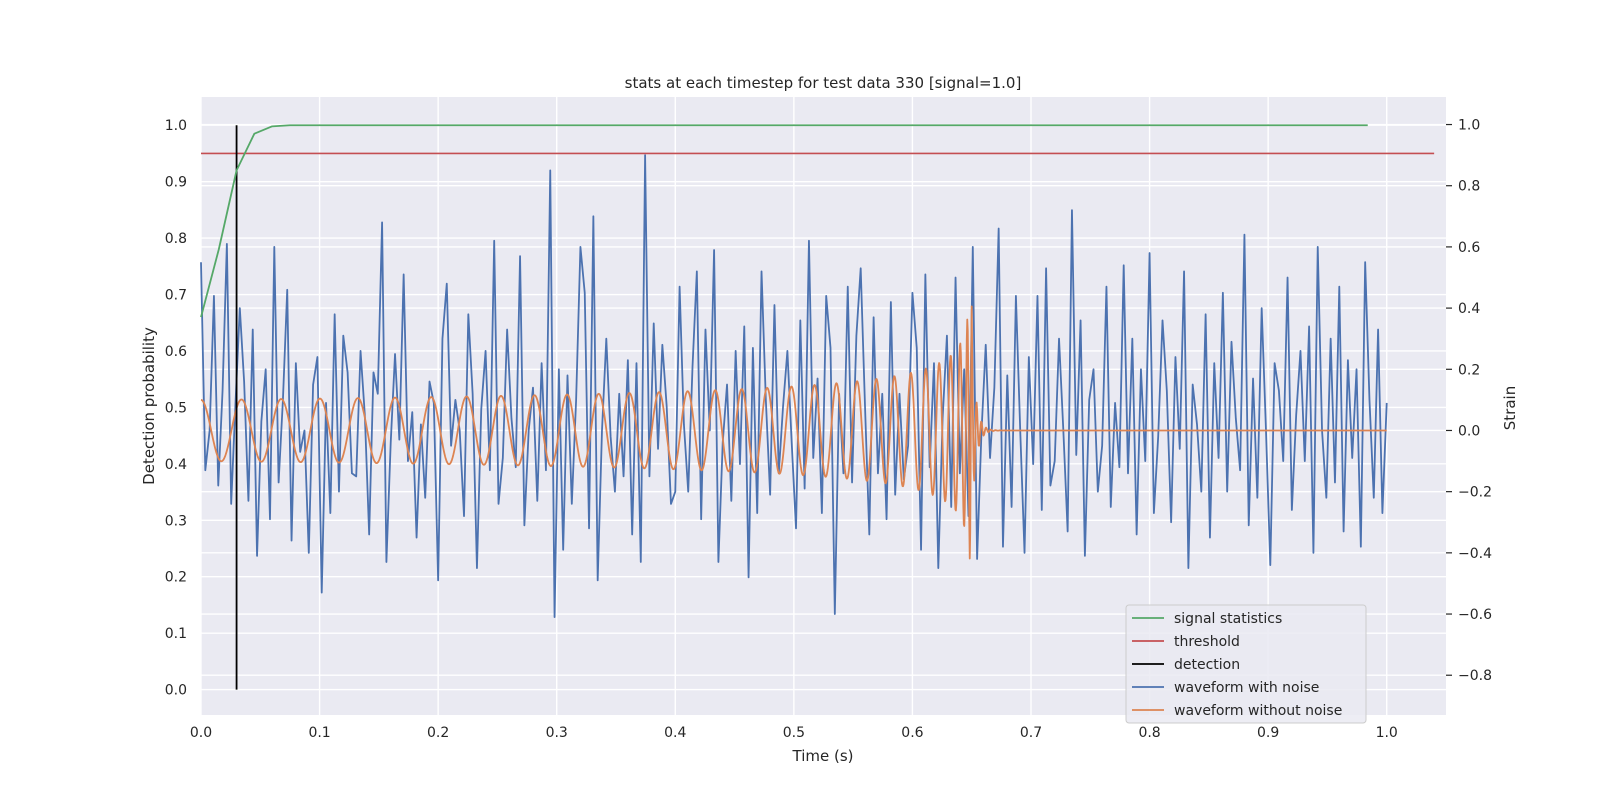 Image resolution: width=1600 pixels, height=800 pixels. Describe the element at coordinates (1475, 493) in the screenshot. I see `y2-tick-label: −0.2` at that location.